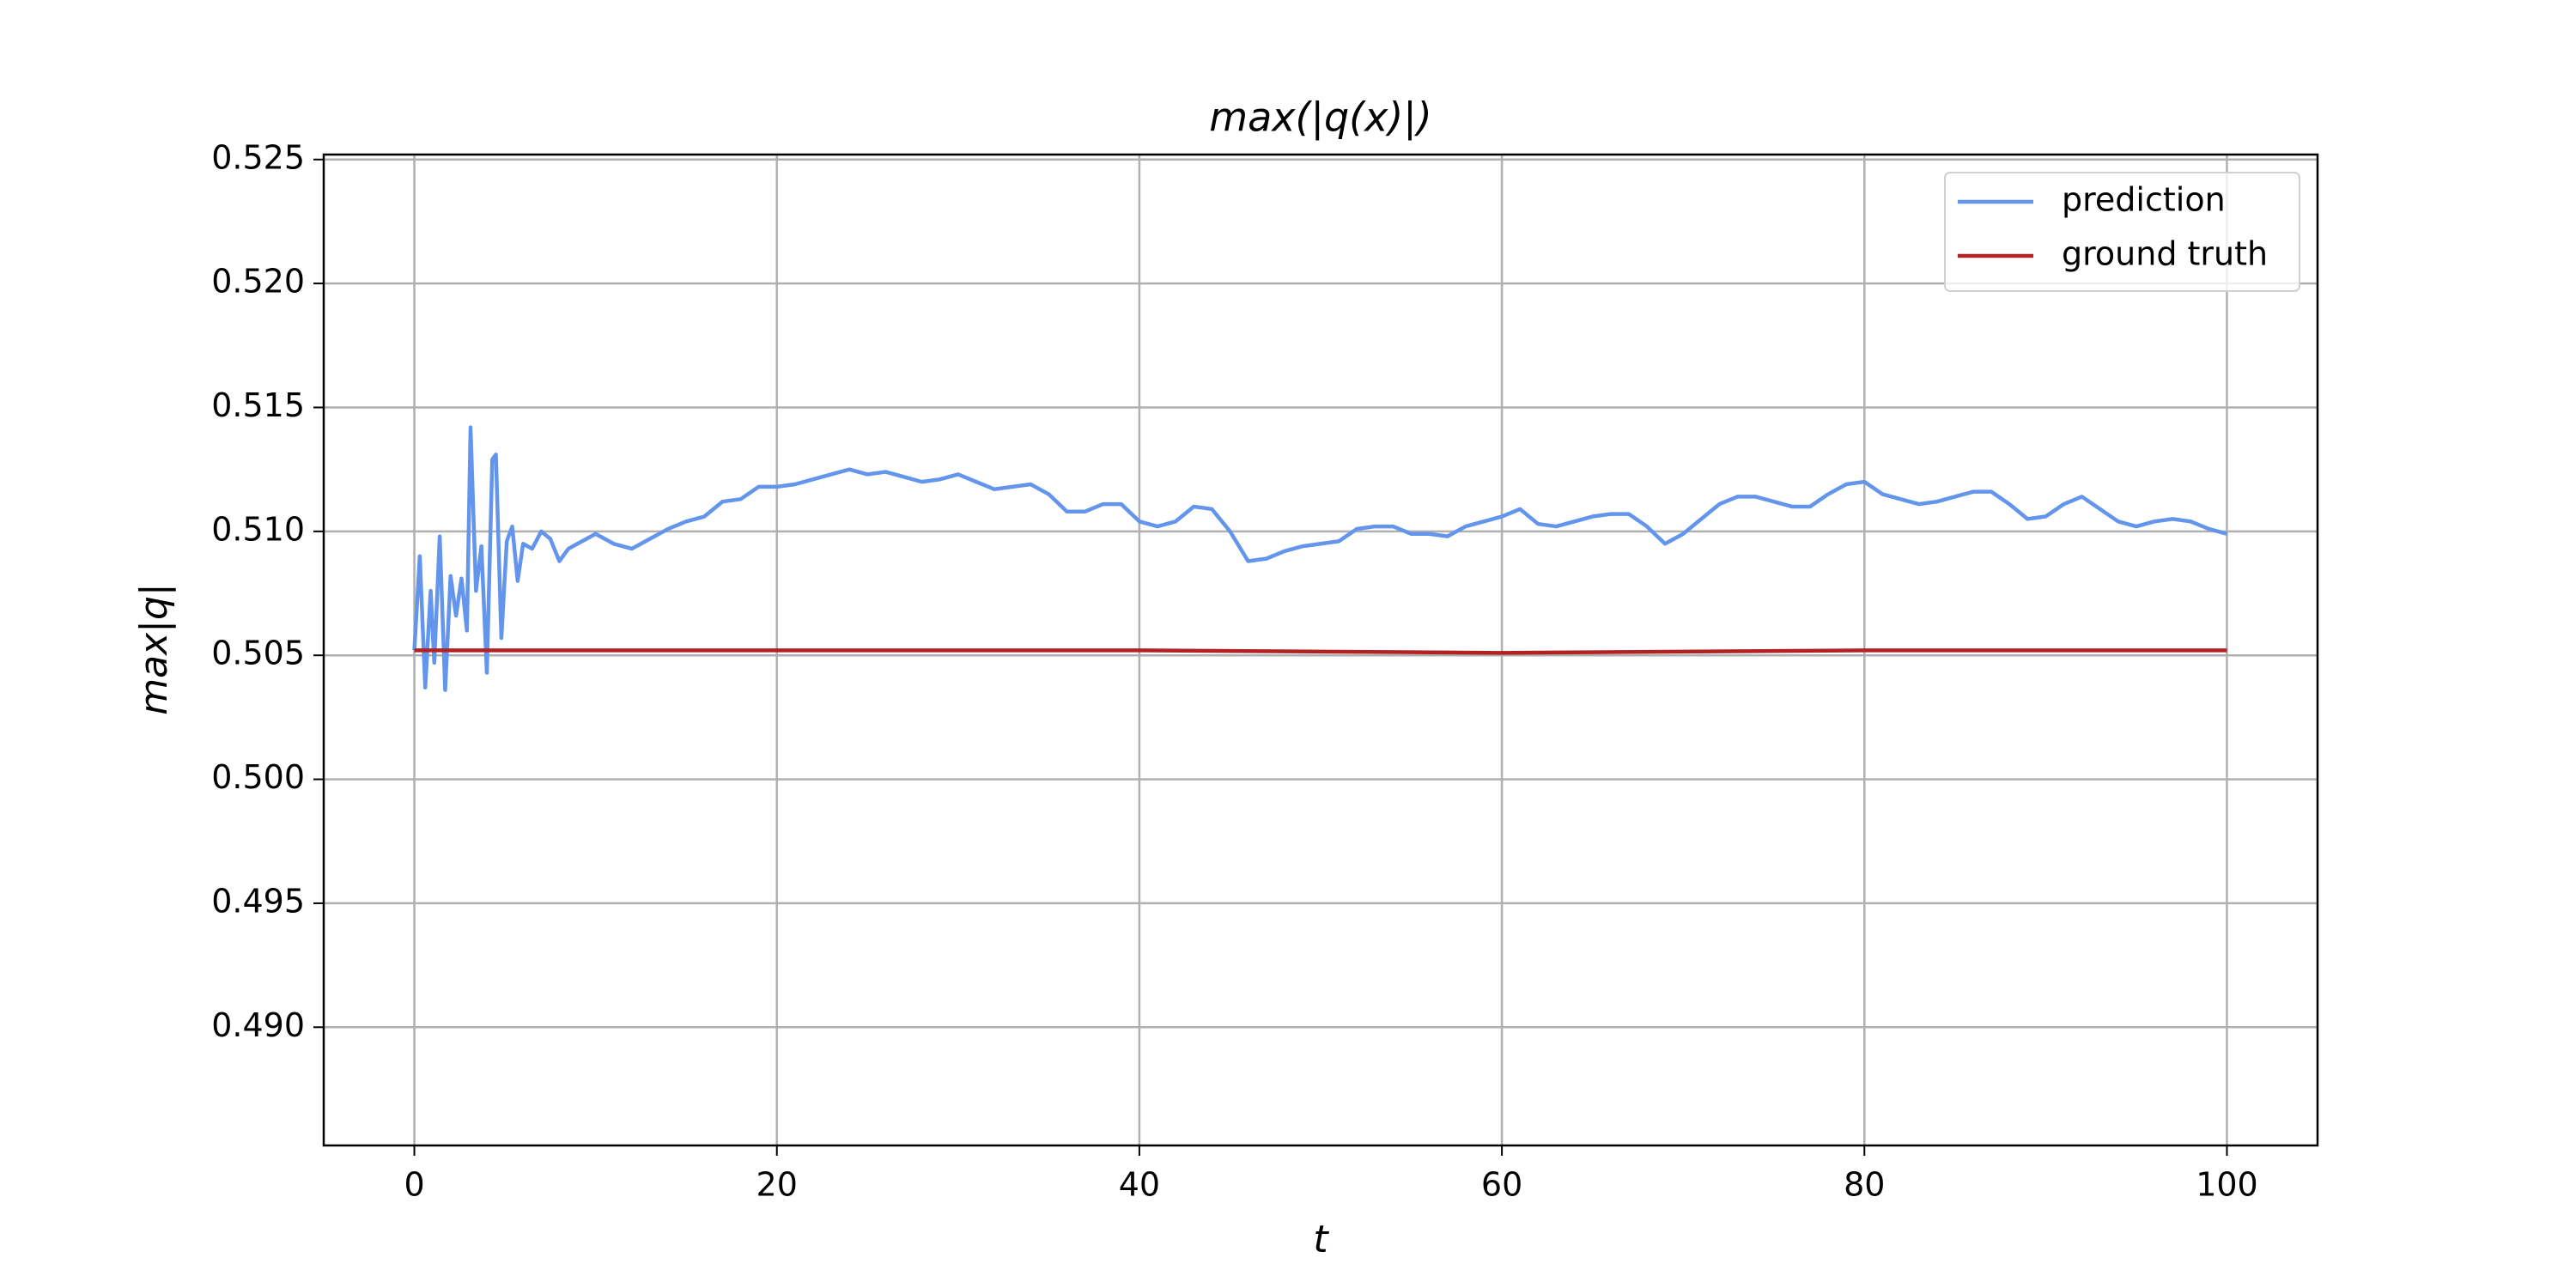 Image resolution: width=2576 pixels, height=1288 pixels. Describe the element at coordinates (258, 529) in the screenshot. I see `y-tick-label: 0.510` at that location.